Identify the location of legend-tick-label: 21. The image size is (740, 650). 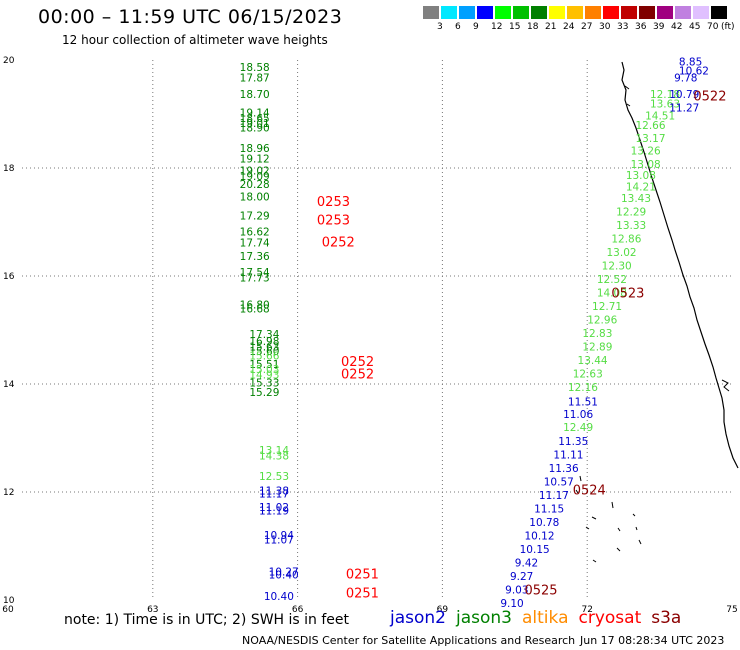
(551, 27).